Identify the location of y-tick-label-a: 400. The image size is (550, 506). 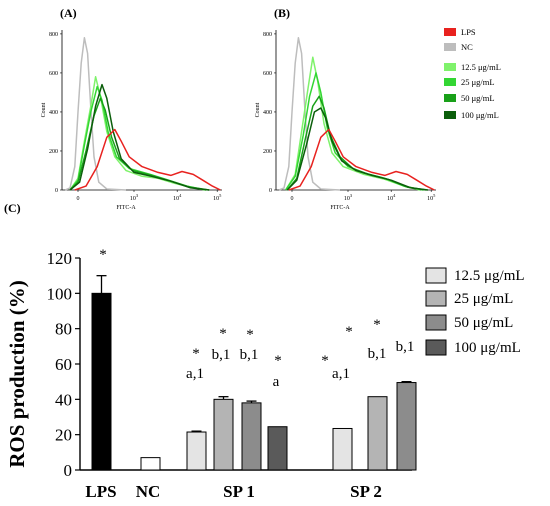
(53, 113).